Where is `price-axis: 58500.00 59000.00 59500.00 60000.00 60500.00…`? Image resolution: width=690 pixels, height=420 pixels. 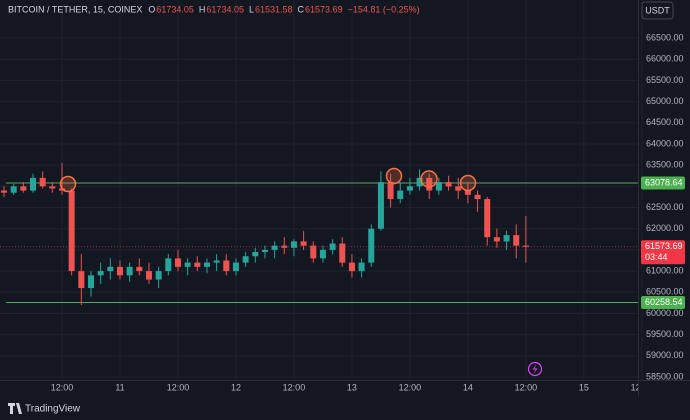
price-axis: 58500.00 59000.00 59500.00 60000.00 60500.00… is located at coordinates (663, 206).